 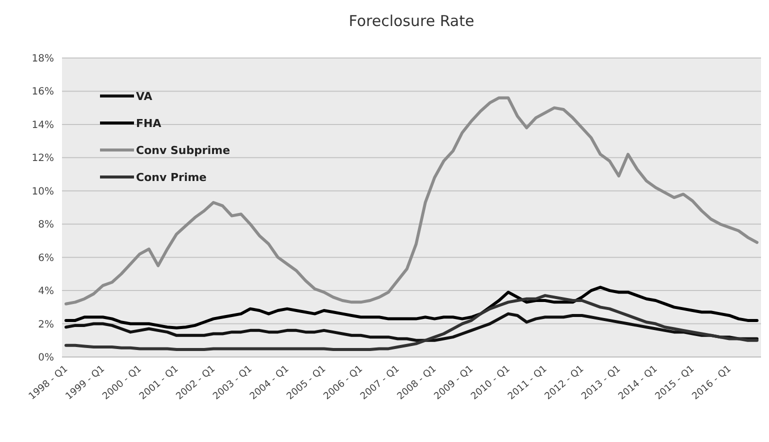 What do you see at coordinates (144, 96) in the screenshot?
I see `legend-label: VA` at bounding box center [144, 96].